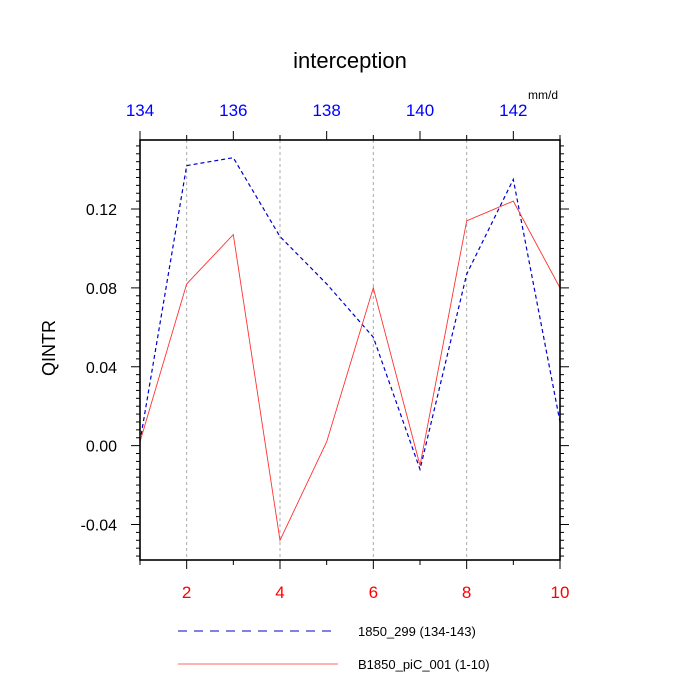 This screenshot has width=700, height=700. Describe the element at coordinates (101, 210) in the screenshot. I see `y-tick-label: 0.12` at that location.